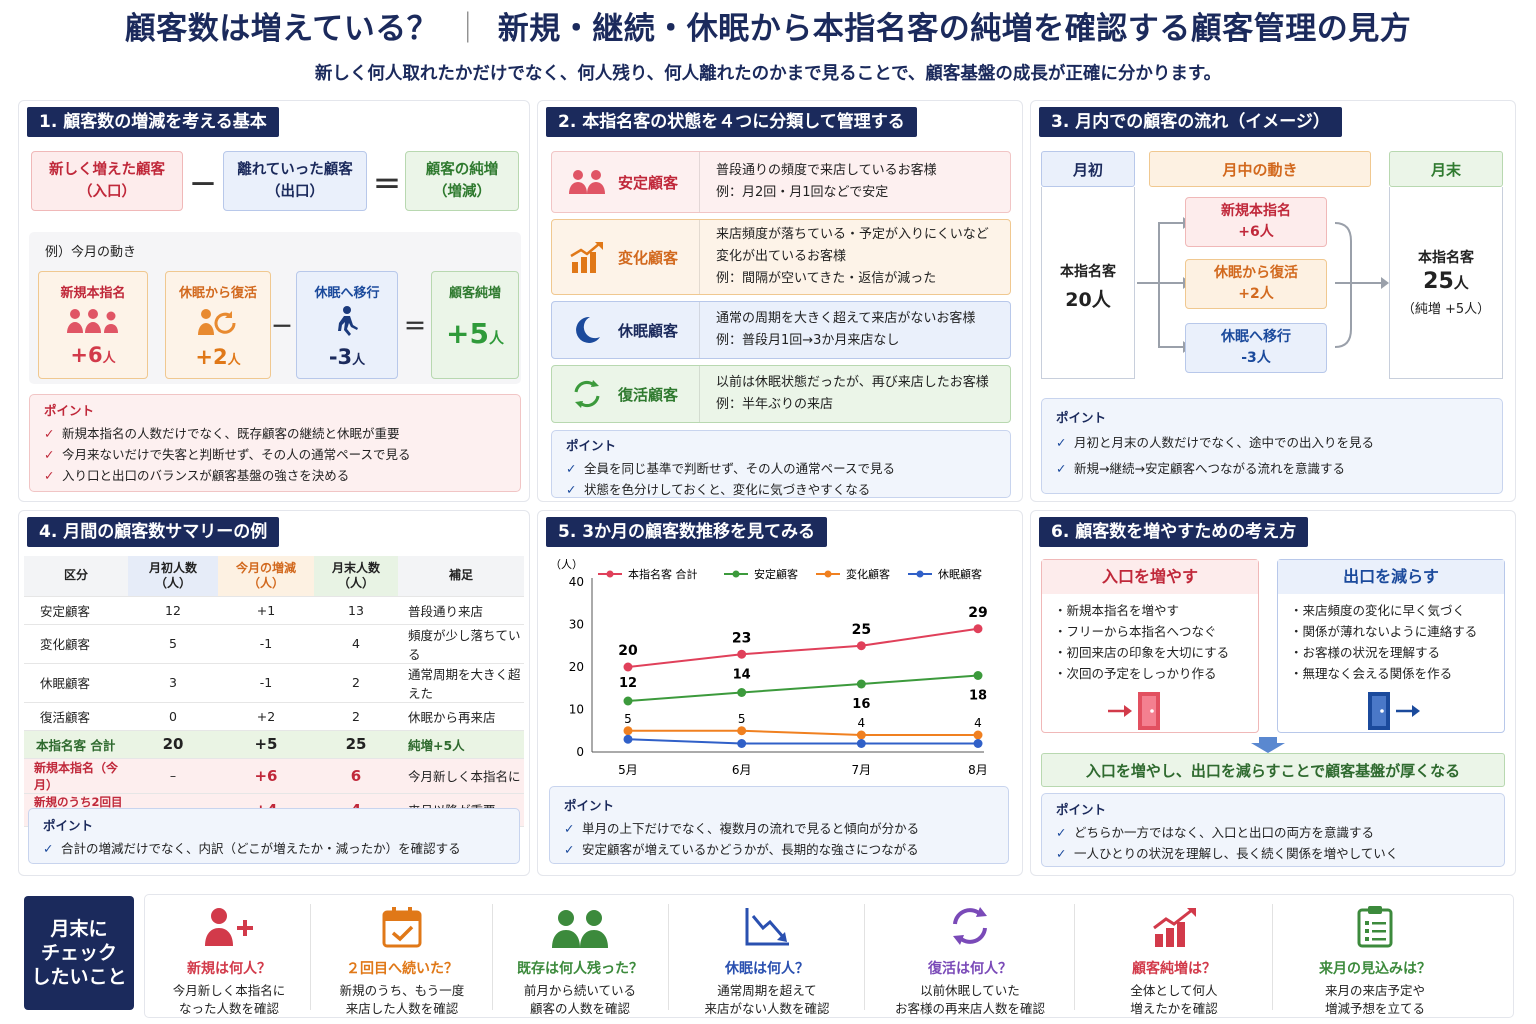 This screenshot has width=1536, height=1024. What do you see at coordinates (461, 776) in the screenshot?
I see `table-cell: 今月新しく本指名に` at bounding box center [461, 776].